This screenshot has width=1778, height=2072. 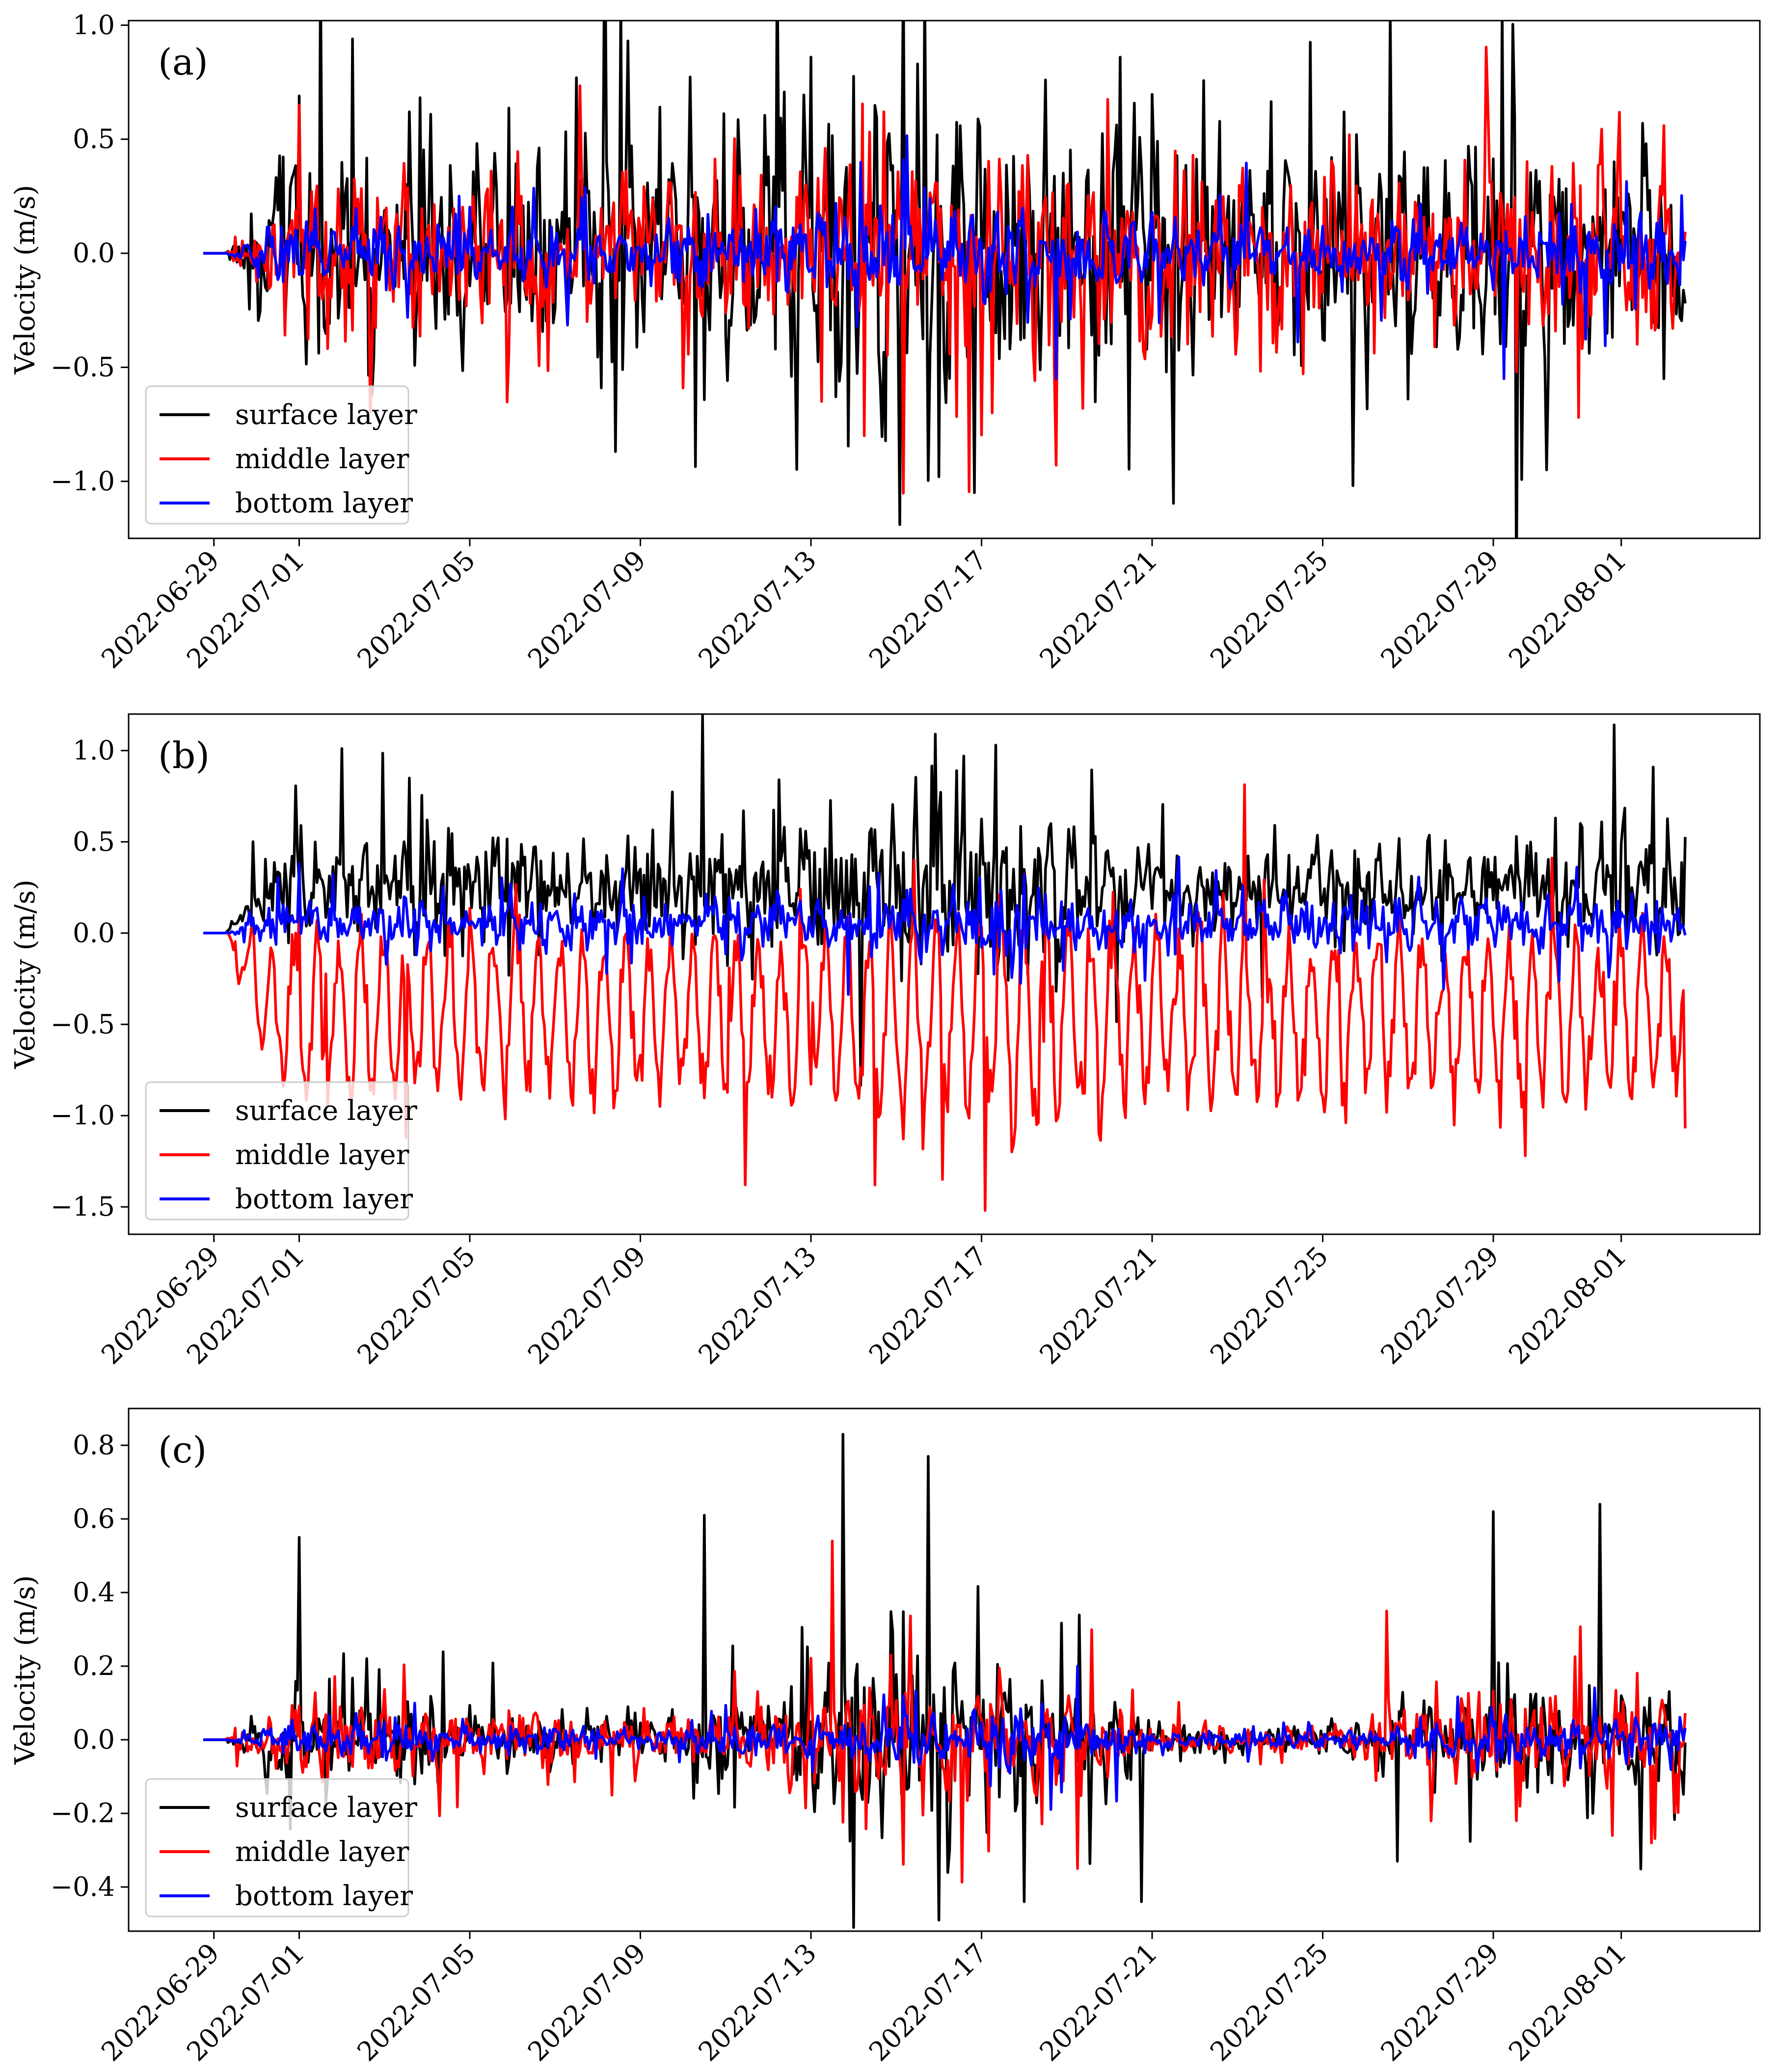 What do you see at coordinates (94, 1445) in the screenshot?
I see `y-tick-label: 0.8` at bounding box center [94, 1445].